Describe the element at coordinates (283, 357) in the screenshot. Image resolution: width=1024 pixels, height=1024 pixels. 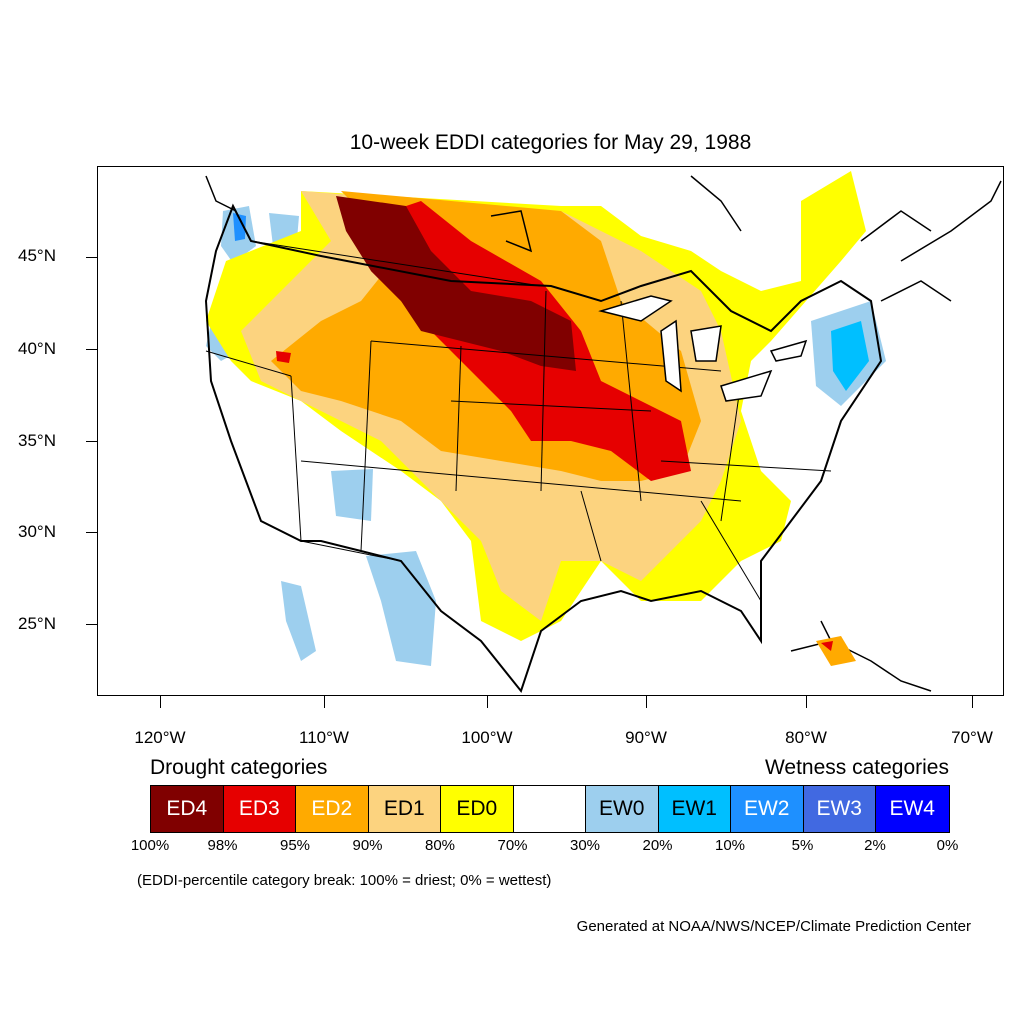
I see `ed3-nevada-spot` at that location.